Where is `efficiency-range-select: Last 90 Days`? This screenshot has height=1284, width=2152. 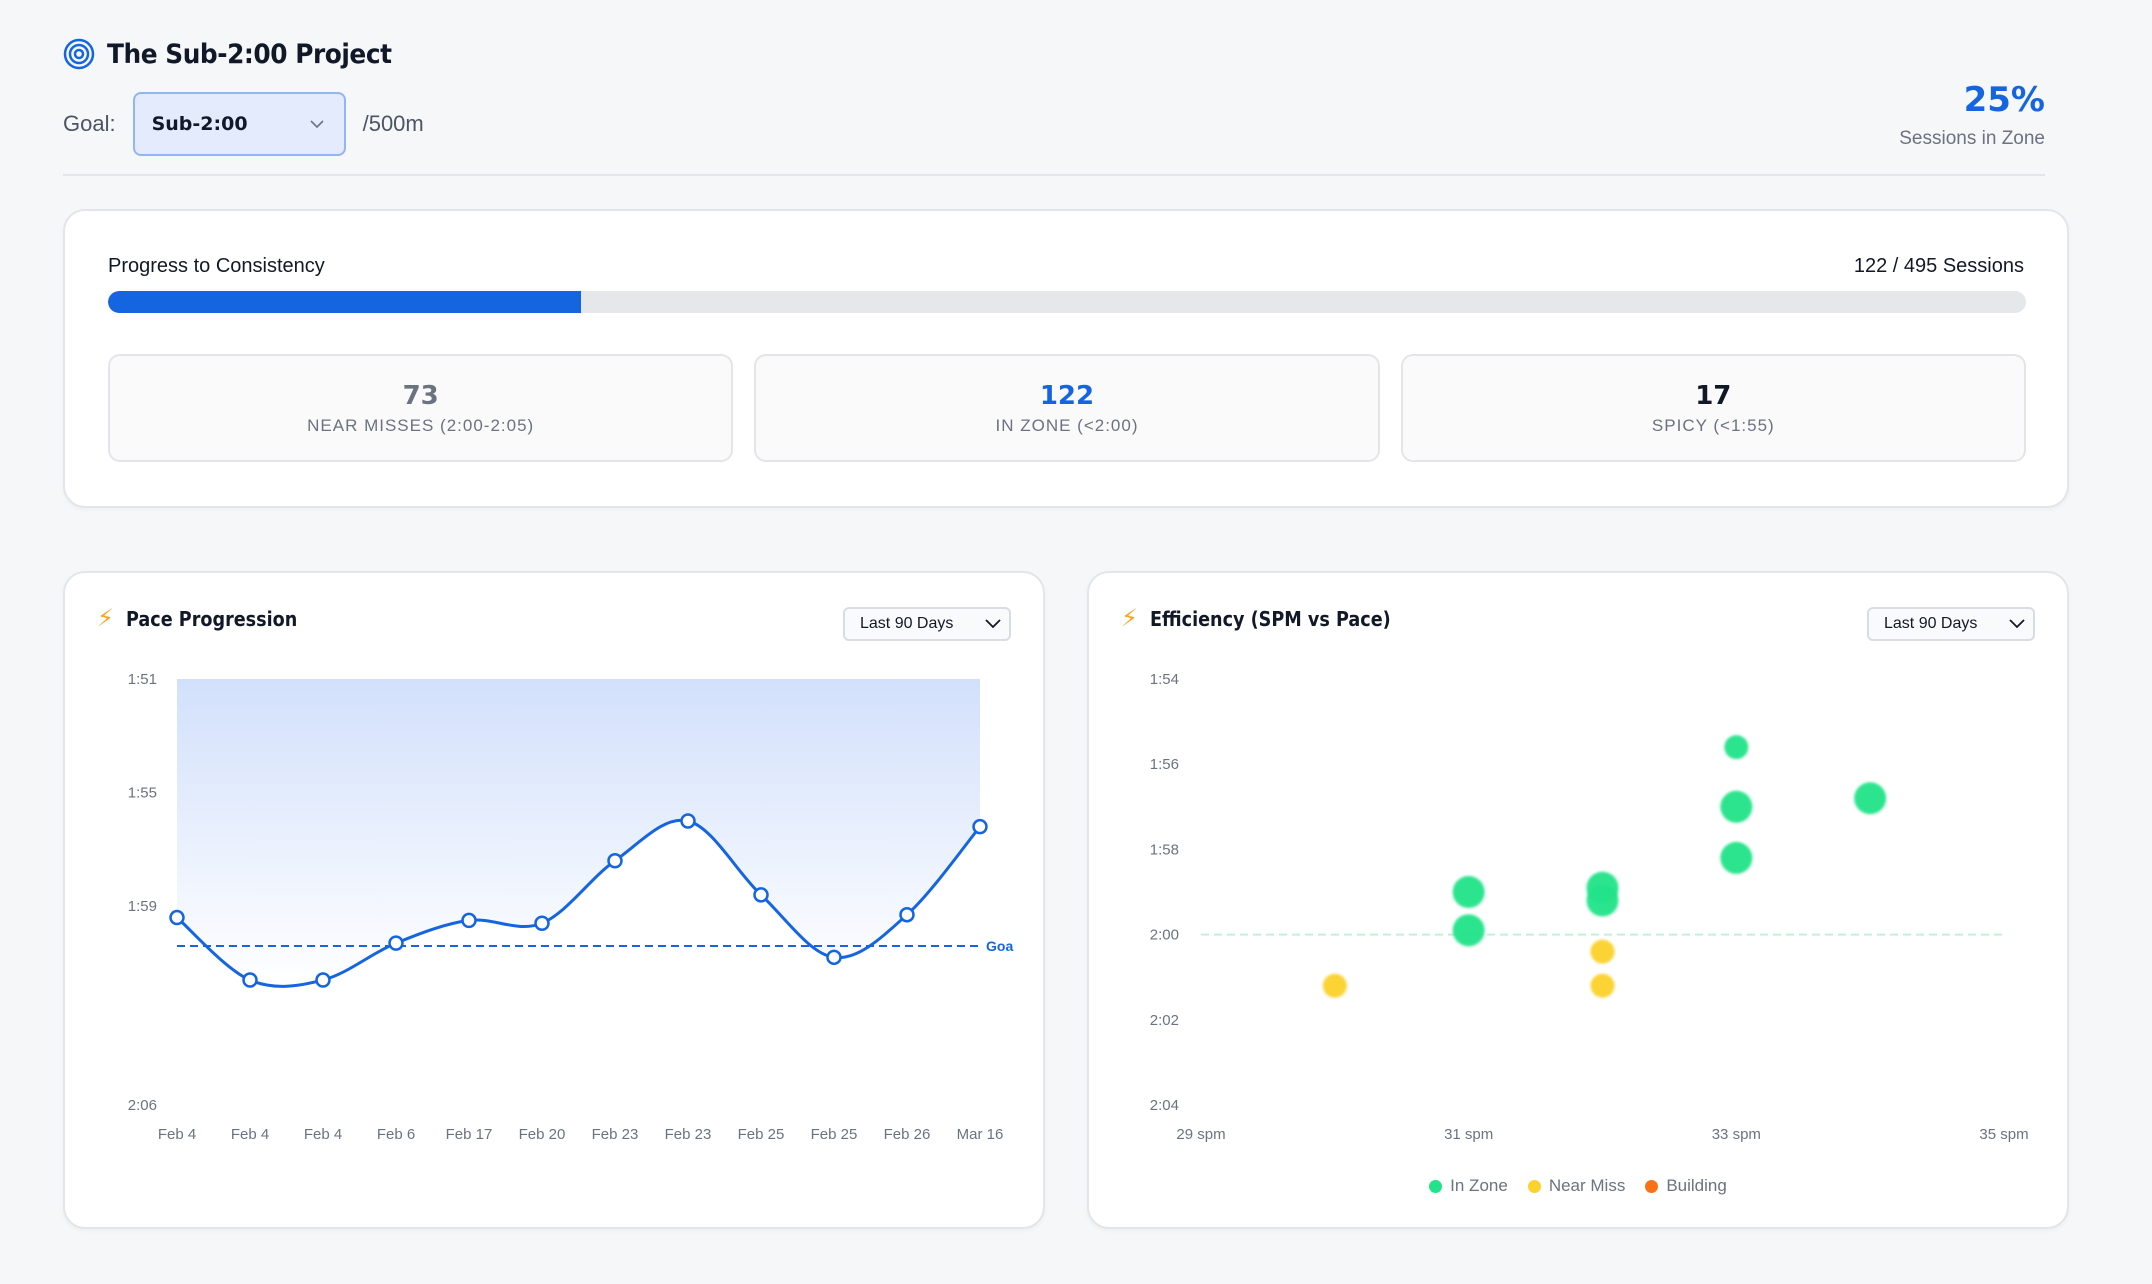
efficiency-range-select: Last 90 Days is located at coordinates (1951, 624).